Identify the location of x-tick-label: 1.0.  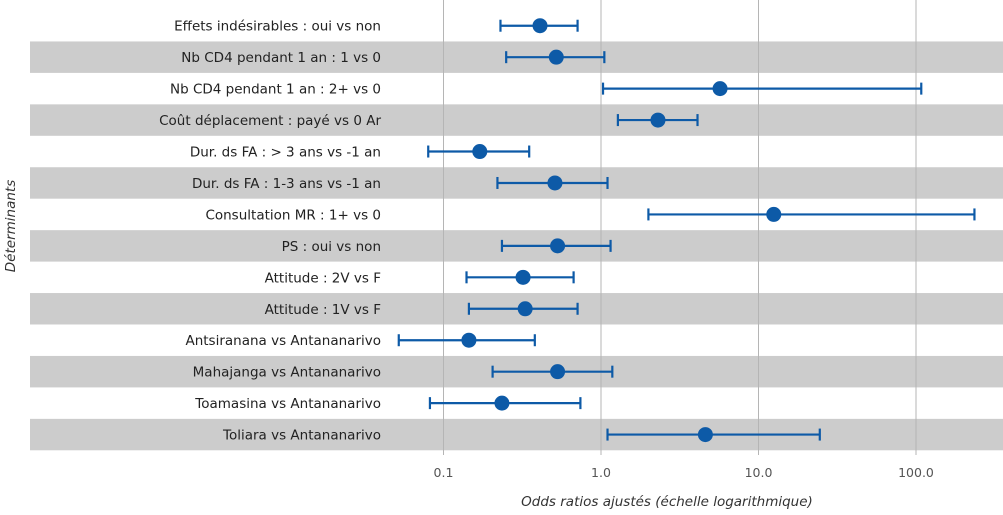
(601, 472).